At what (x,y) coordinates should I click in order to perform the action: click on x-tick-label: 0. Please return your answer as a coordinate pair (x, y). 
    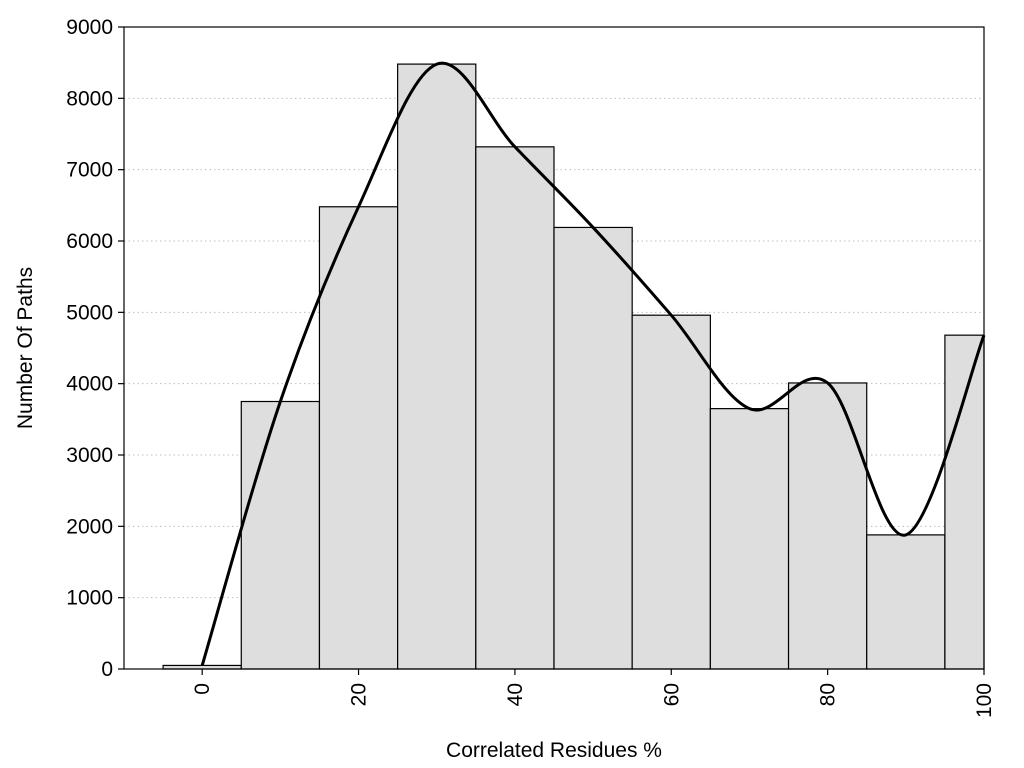
    Looking at the image, I should click on (202, 689).